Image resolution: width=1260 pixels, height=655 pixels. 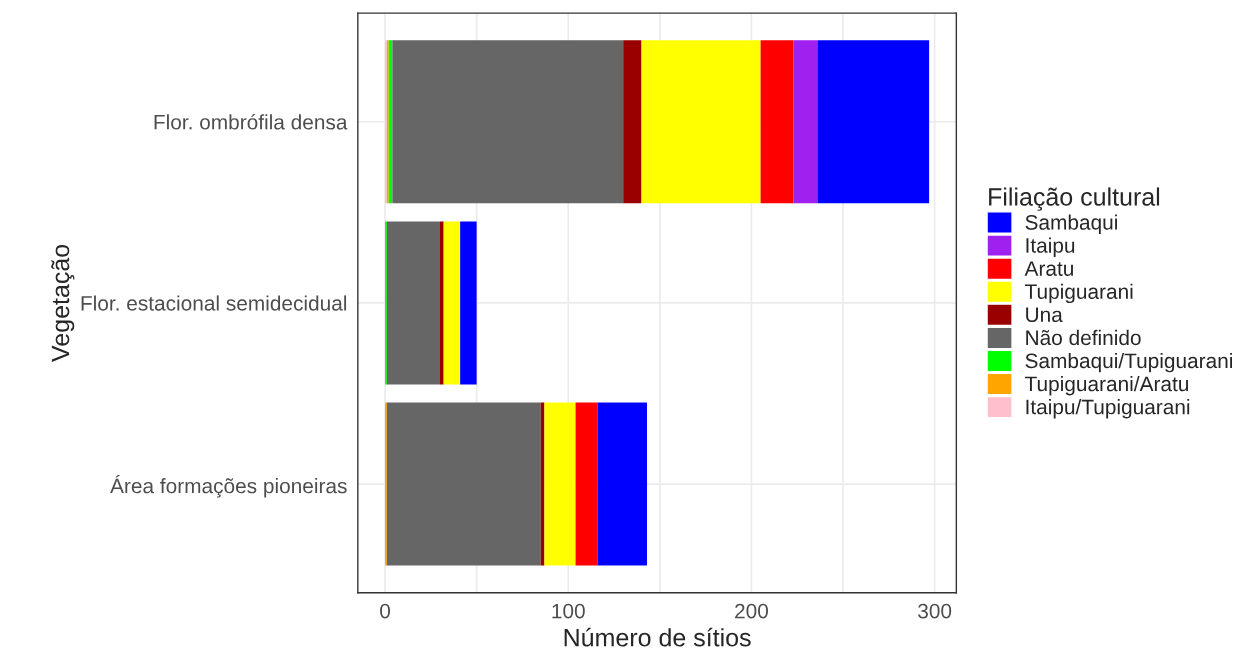 What do you see at coordinates (63, 303) in the screenshot?
I see `y-axis-title: Vegetação` at bounding box center [63, 303].